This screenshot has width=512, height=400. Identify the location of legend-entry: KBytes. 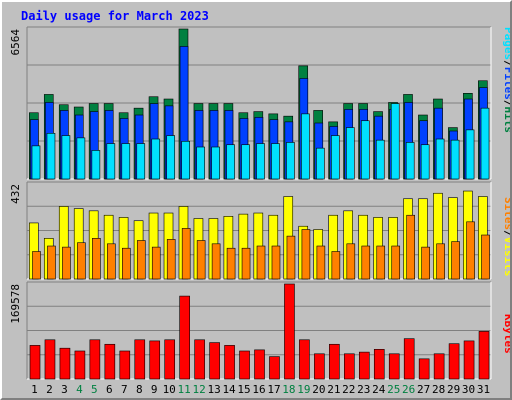
(506, 334).